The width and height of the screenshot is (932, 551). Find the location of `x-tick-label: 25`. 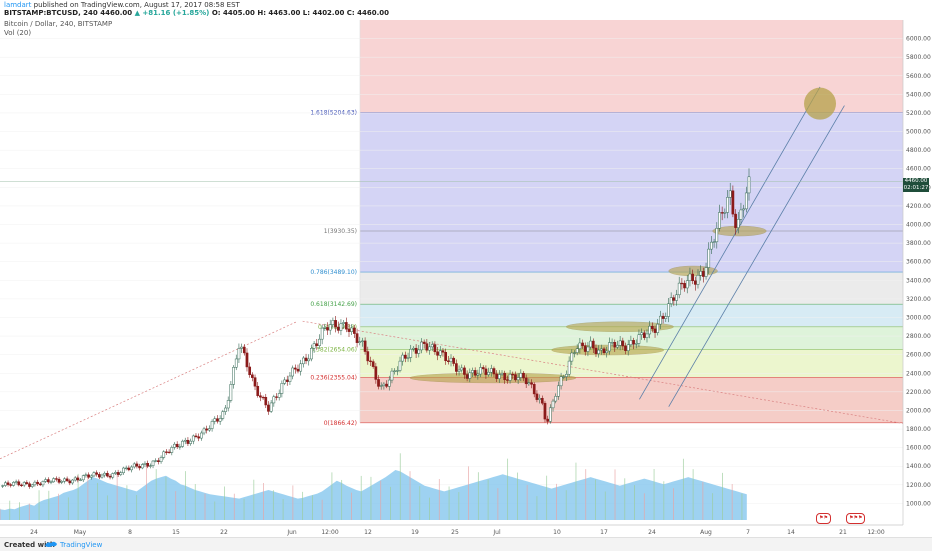

x-tick-label: 25 is located at coordinates (455, 532).